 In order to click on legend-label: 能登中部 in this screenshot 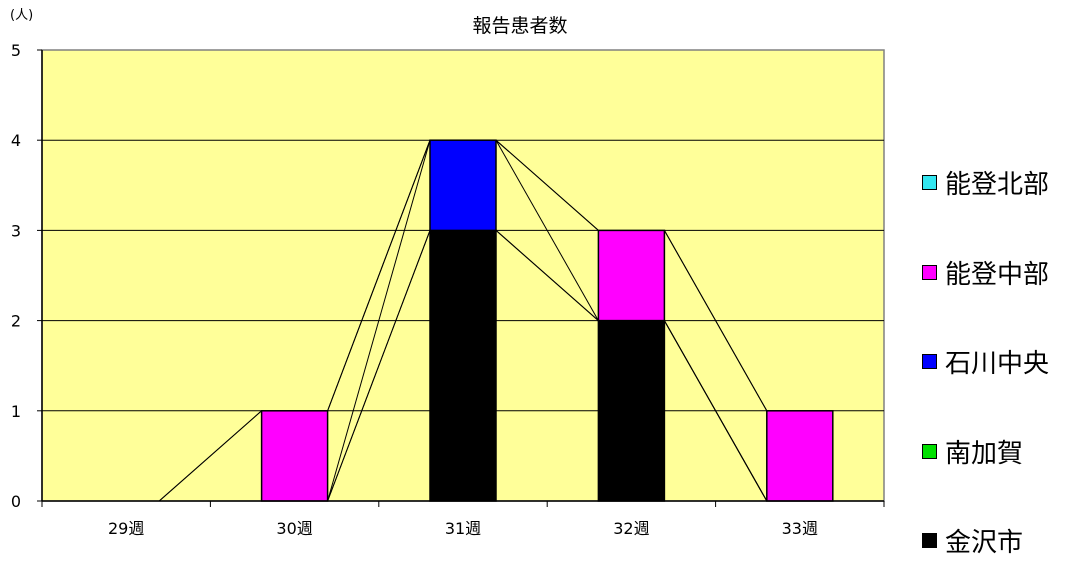, I will do `click(997, 274)`.